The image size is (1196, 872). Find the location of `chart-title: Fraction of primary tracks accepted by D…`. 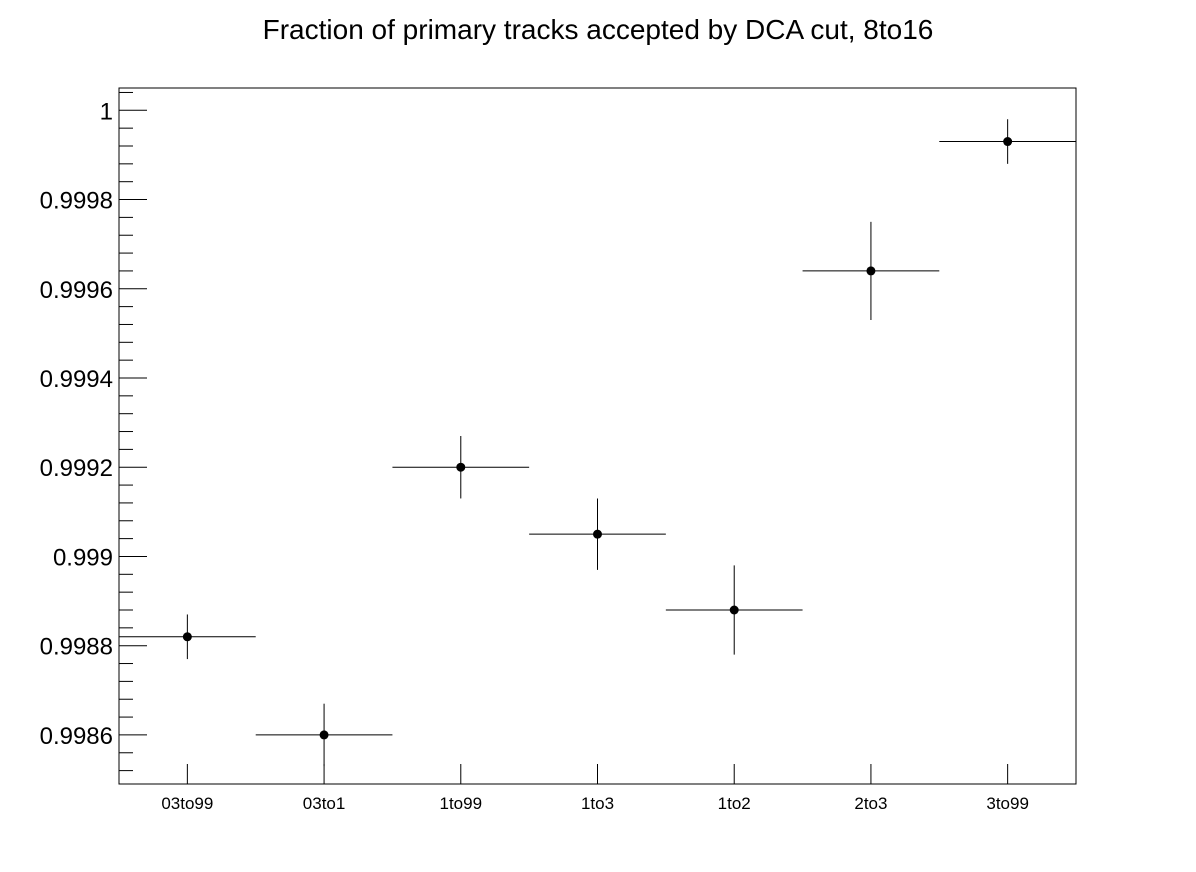

chart-title: Fraction of primary tracks accepted by D… is located at coordinates (598, 29).